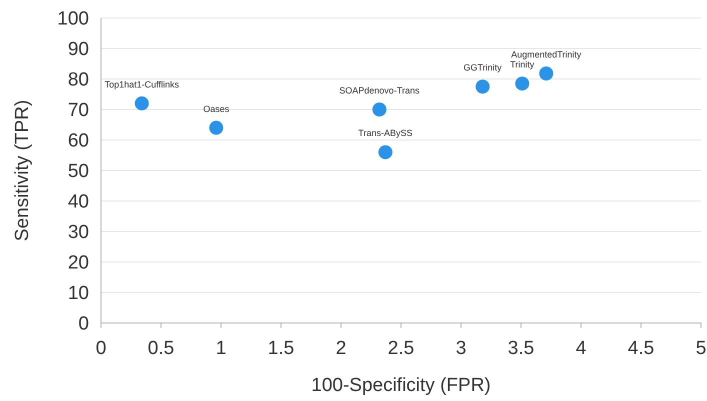 This screenshot has height=401, width=707. I want to click on x-tick-label: 1, so click(221, 348).